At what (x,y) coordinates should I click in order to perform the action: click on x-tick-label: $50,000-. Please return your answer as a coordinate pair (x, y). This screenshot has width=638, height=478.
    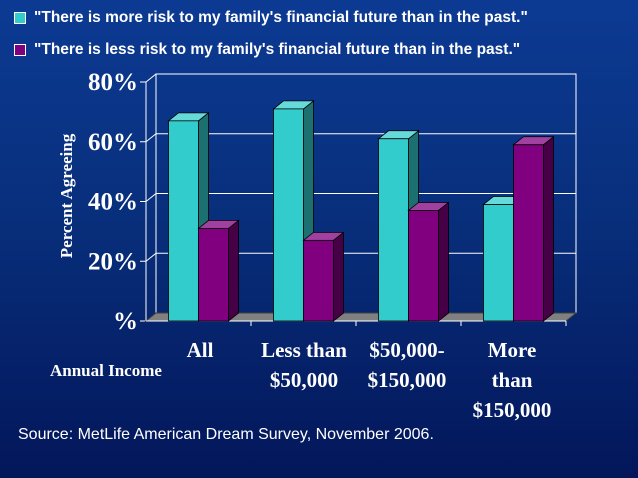
    Looking at the image, I should click on (406, 350).